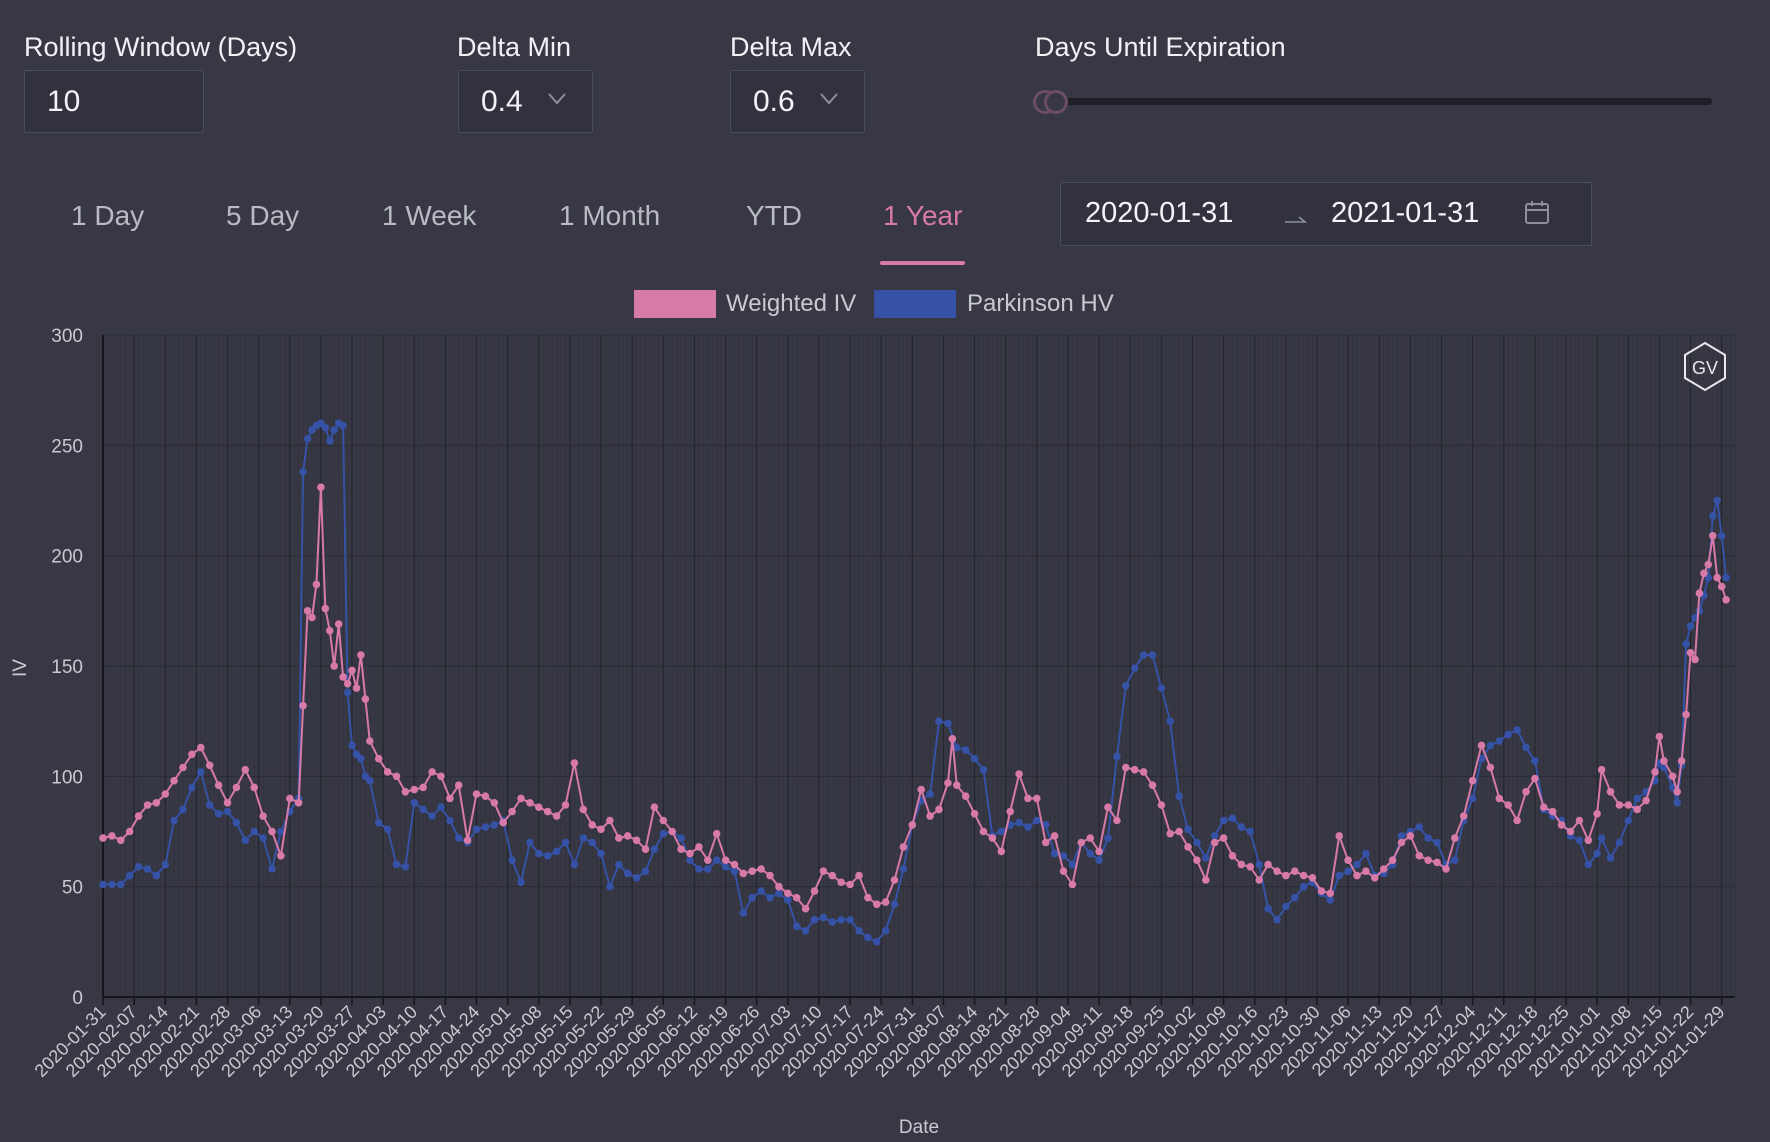  Describe the element at coordinates (67, 667) in the screenshot. I see `y-tick-label: 150` at that location.